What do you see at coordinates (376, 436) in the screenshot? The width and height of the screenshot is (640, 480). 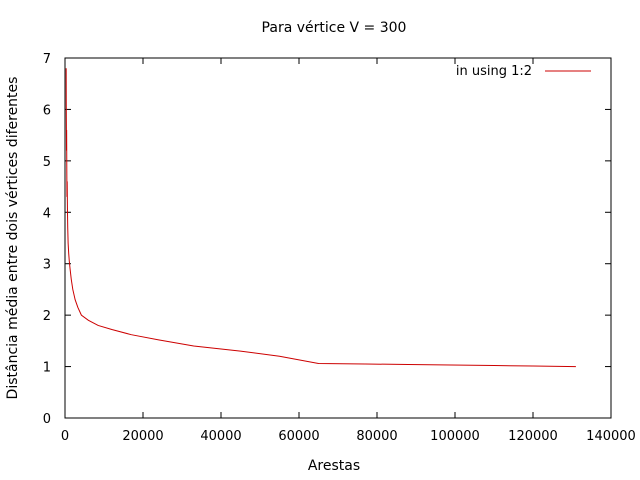 I see `x-tick-label: 80000` at bounding box center [376, 436].